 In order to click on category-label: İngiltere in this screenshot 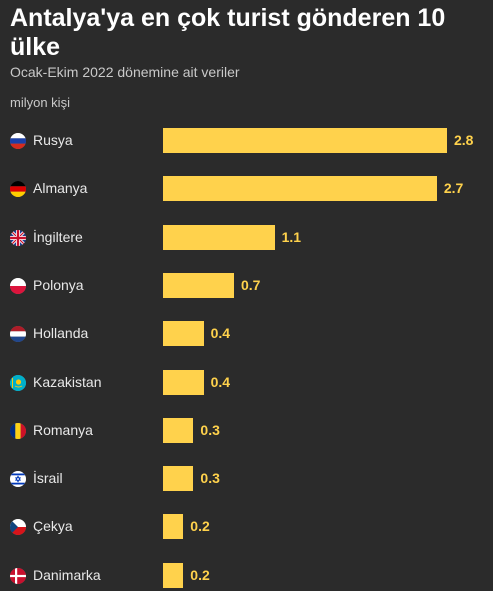, I will do `click(58, 236)`.